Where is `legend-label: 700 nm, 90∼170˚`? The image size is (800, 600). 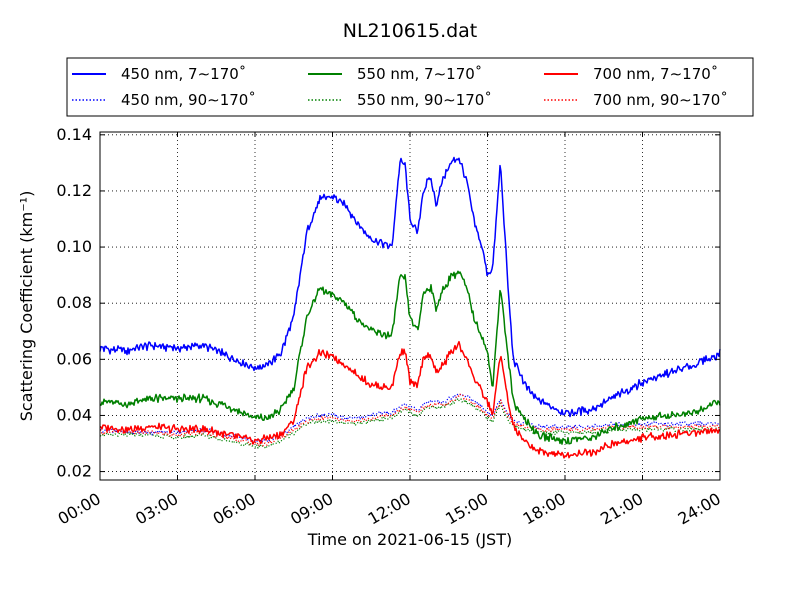
legend-label: 700 nm, 90∼170˚ is located at coordinates (660, 100).